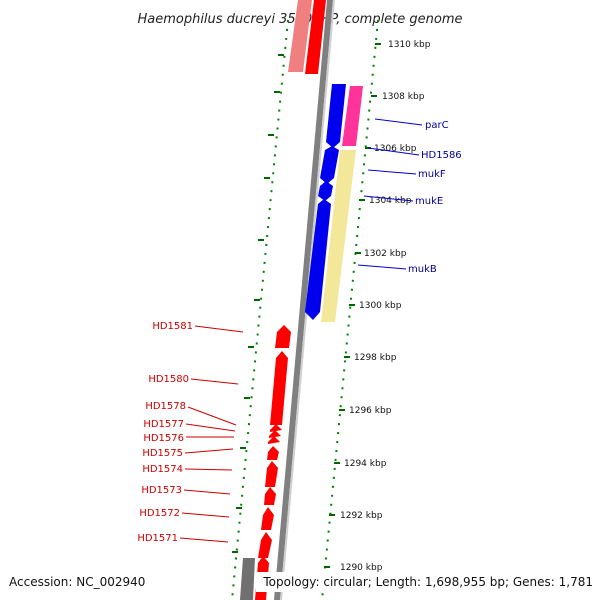 The width and height of the screenshot is (600, 600). Describe the element at coordinates (162, 469) in the screenshot. I see `gene-label-hd1574: HD1574` at that location.